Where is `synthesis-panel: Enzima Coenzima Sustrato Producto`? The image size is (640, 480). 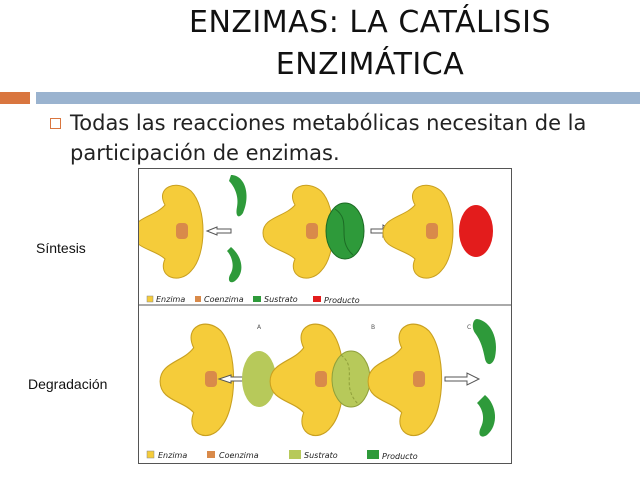
synthesis-panel: Enzima Coenzima Sustrato Producto is located at coordinates (316, 240).